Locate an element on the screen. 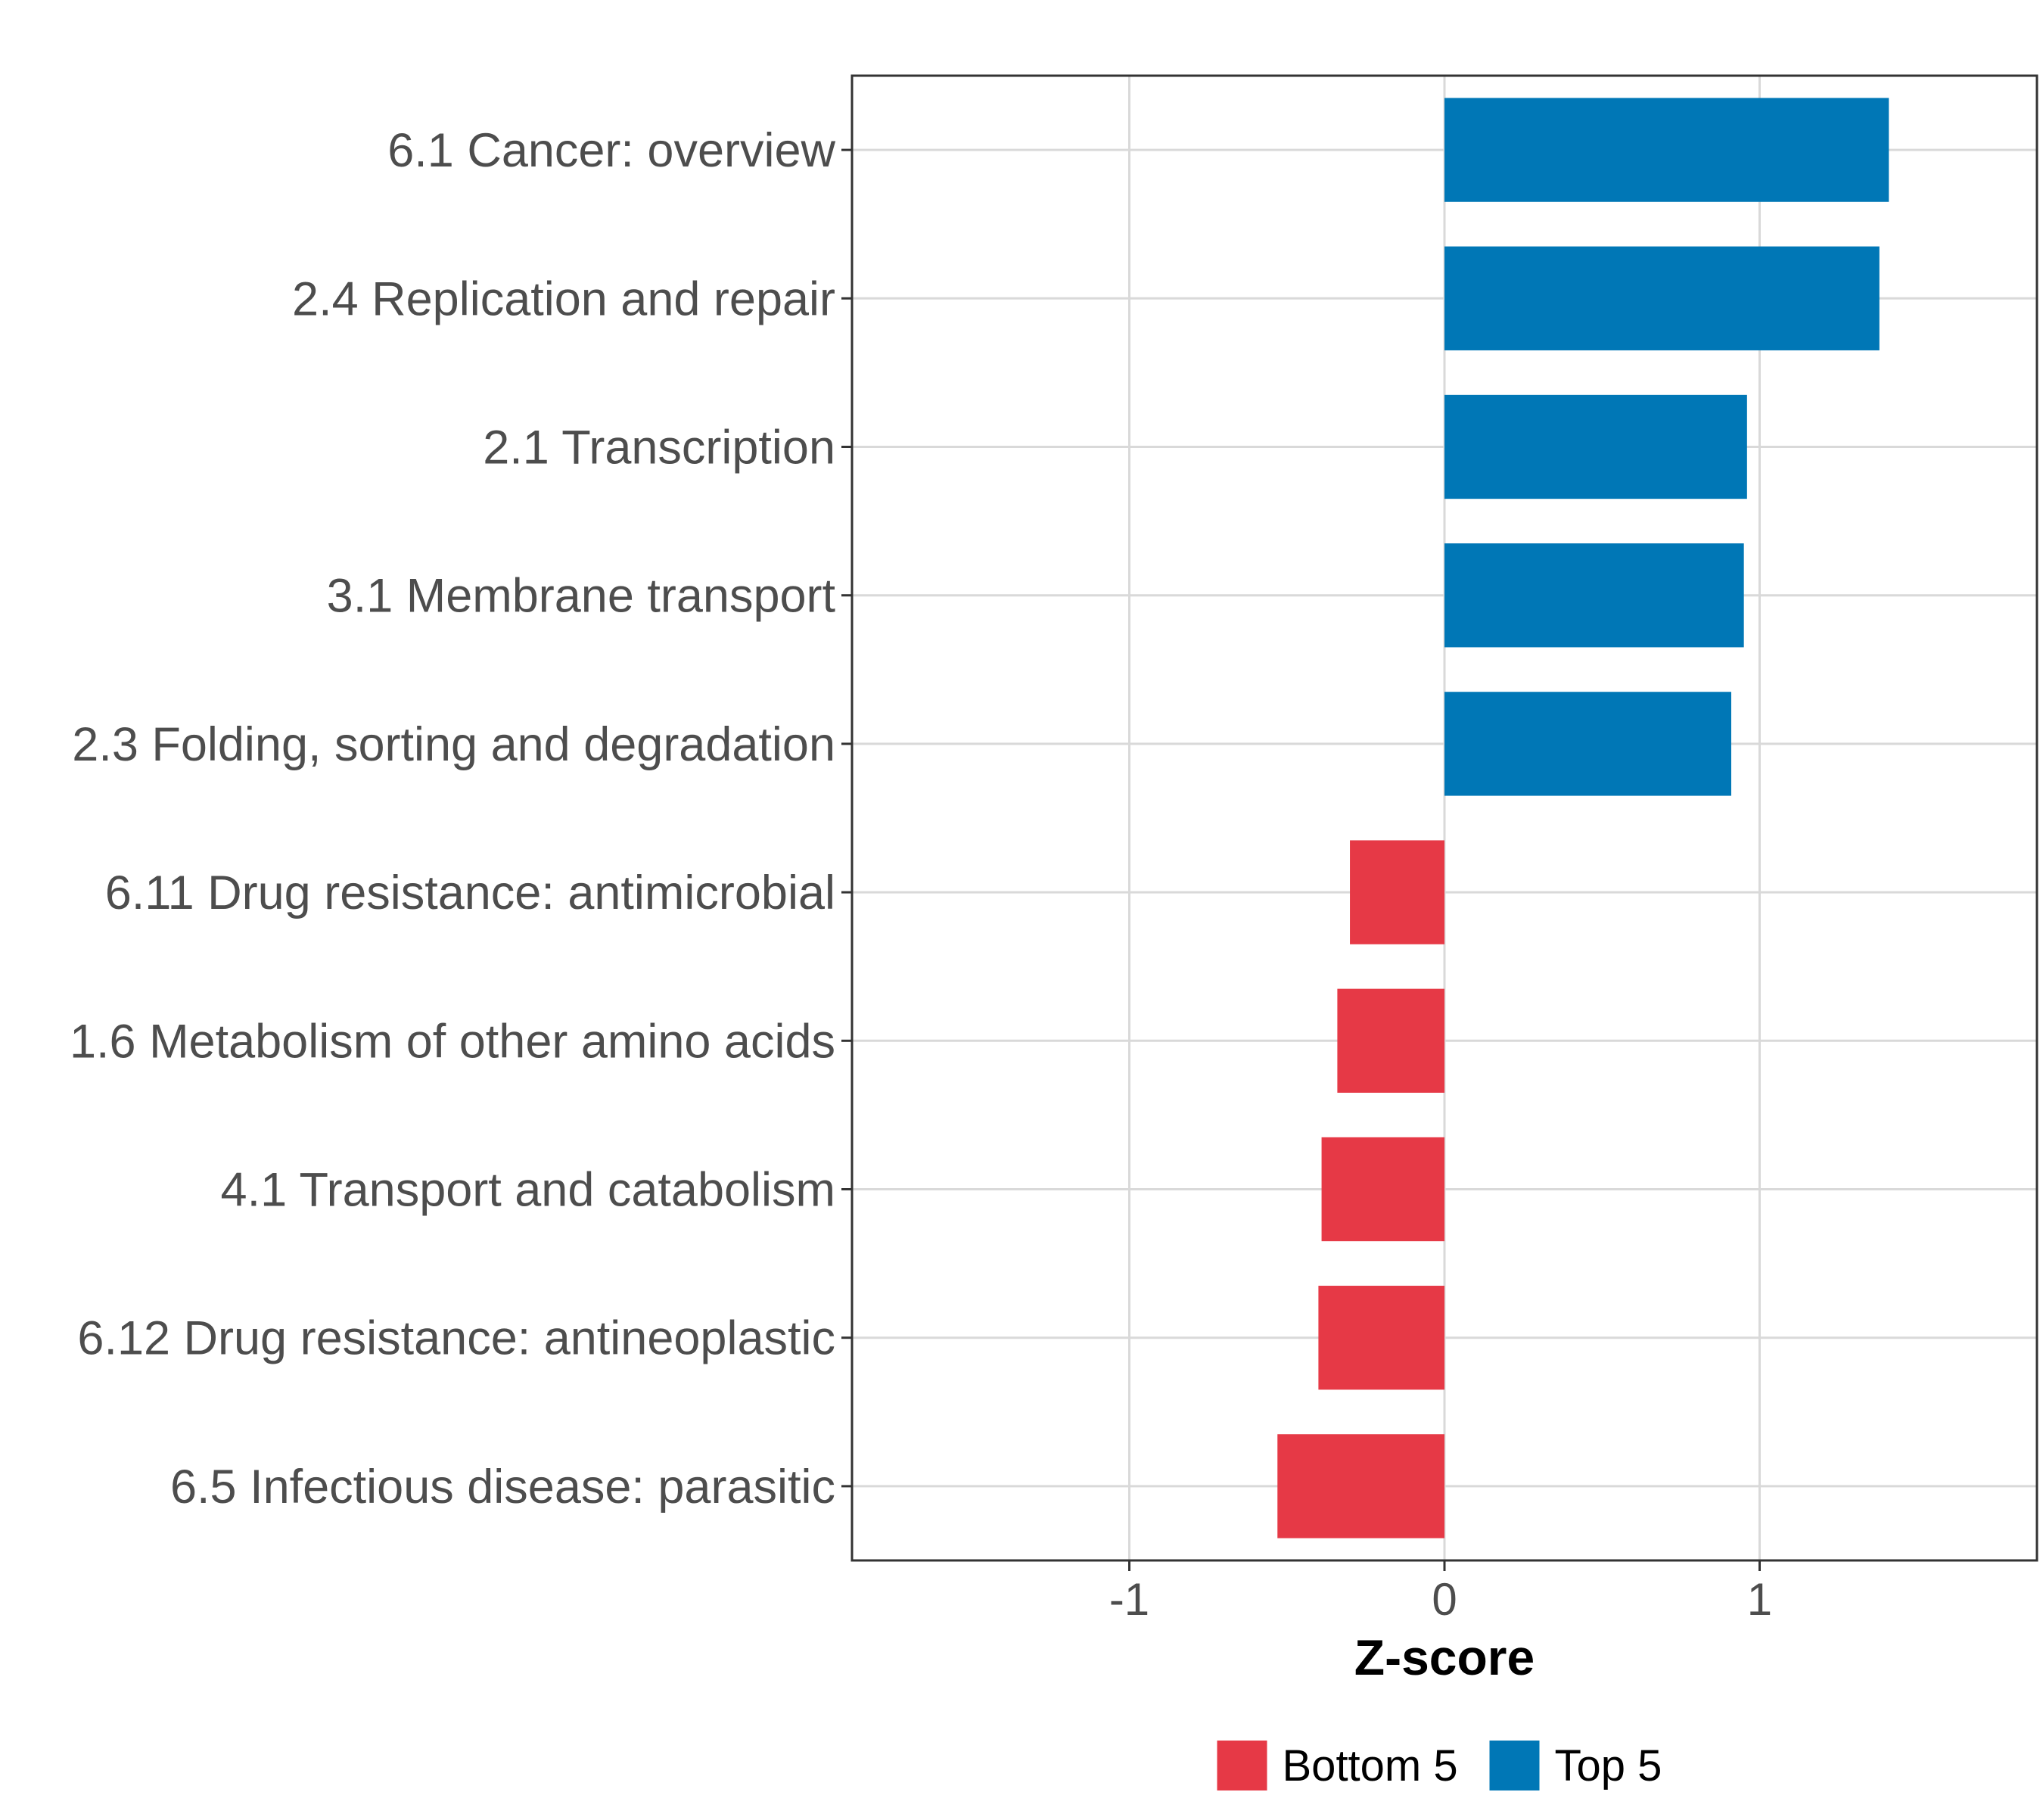 The image size is (2043, 1820). category-label: 4.1 Transport and catabolism is located at coordinates (528, 1190).